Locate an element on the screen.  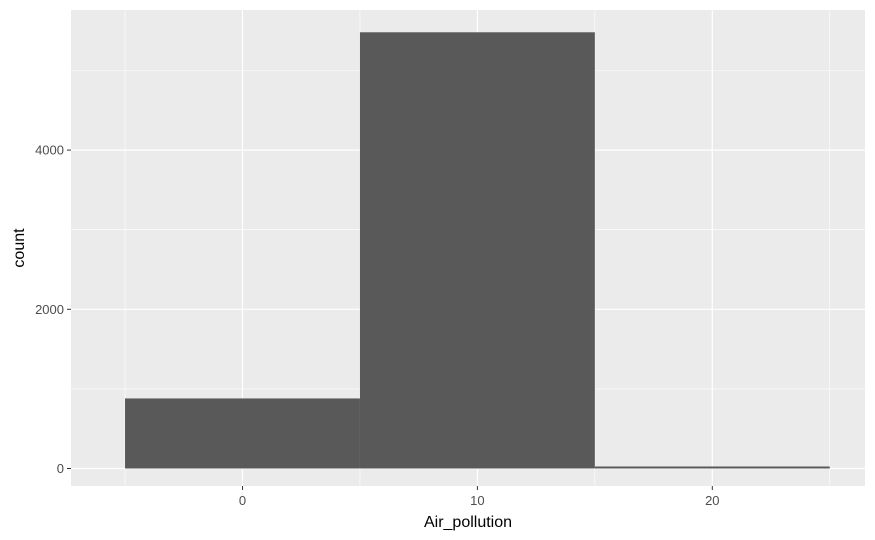
y-tick-label: 2000 is located at coordinates (49, 309).